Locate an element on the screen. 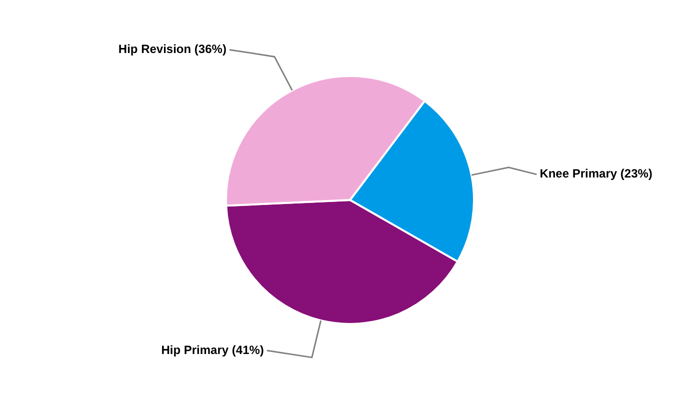  slice-label: Hip Primary (41%) is located at coordinates (212, 349).